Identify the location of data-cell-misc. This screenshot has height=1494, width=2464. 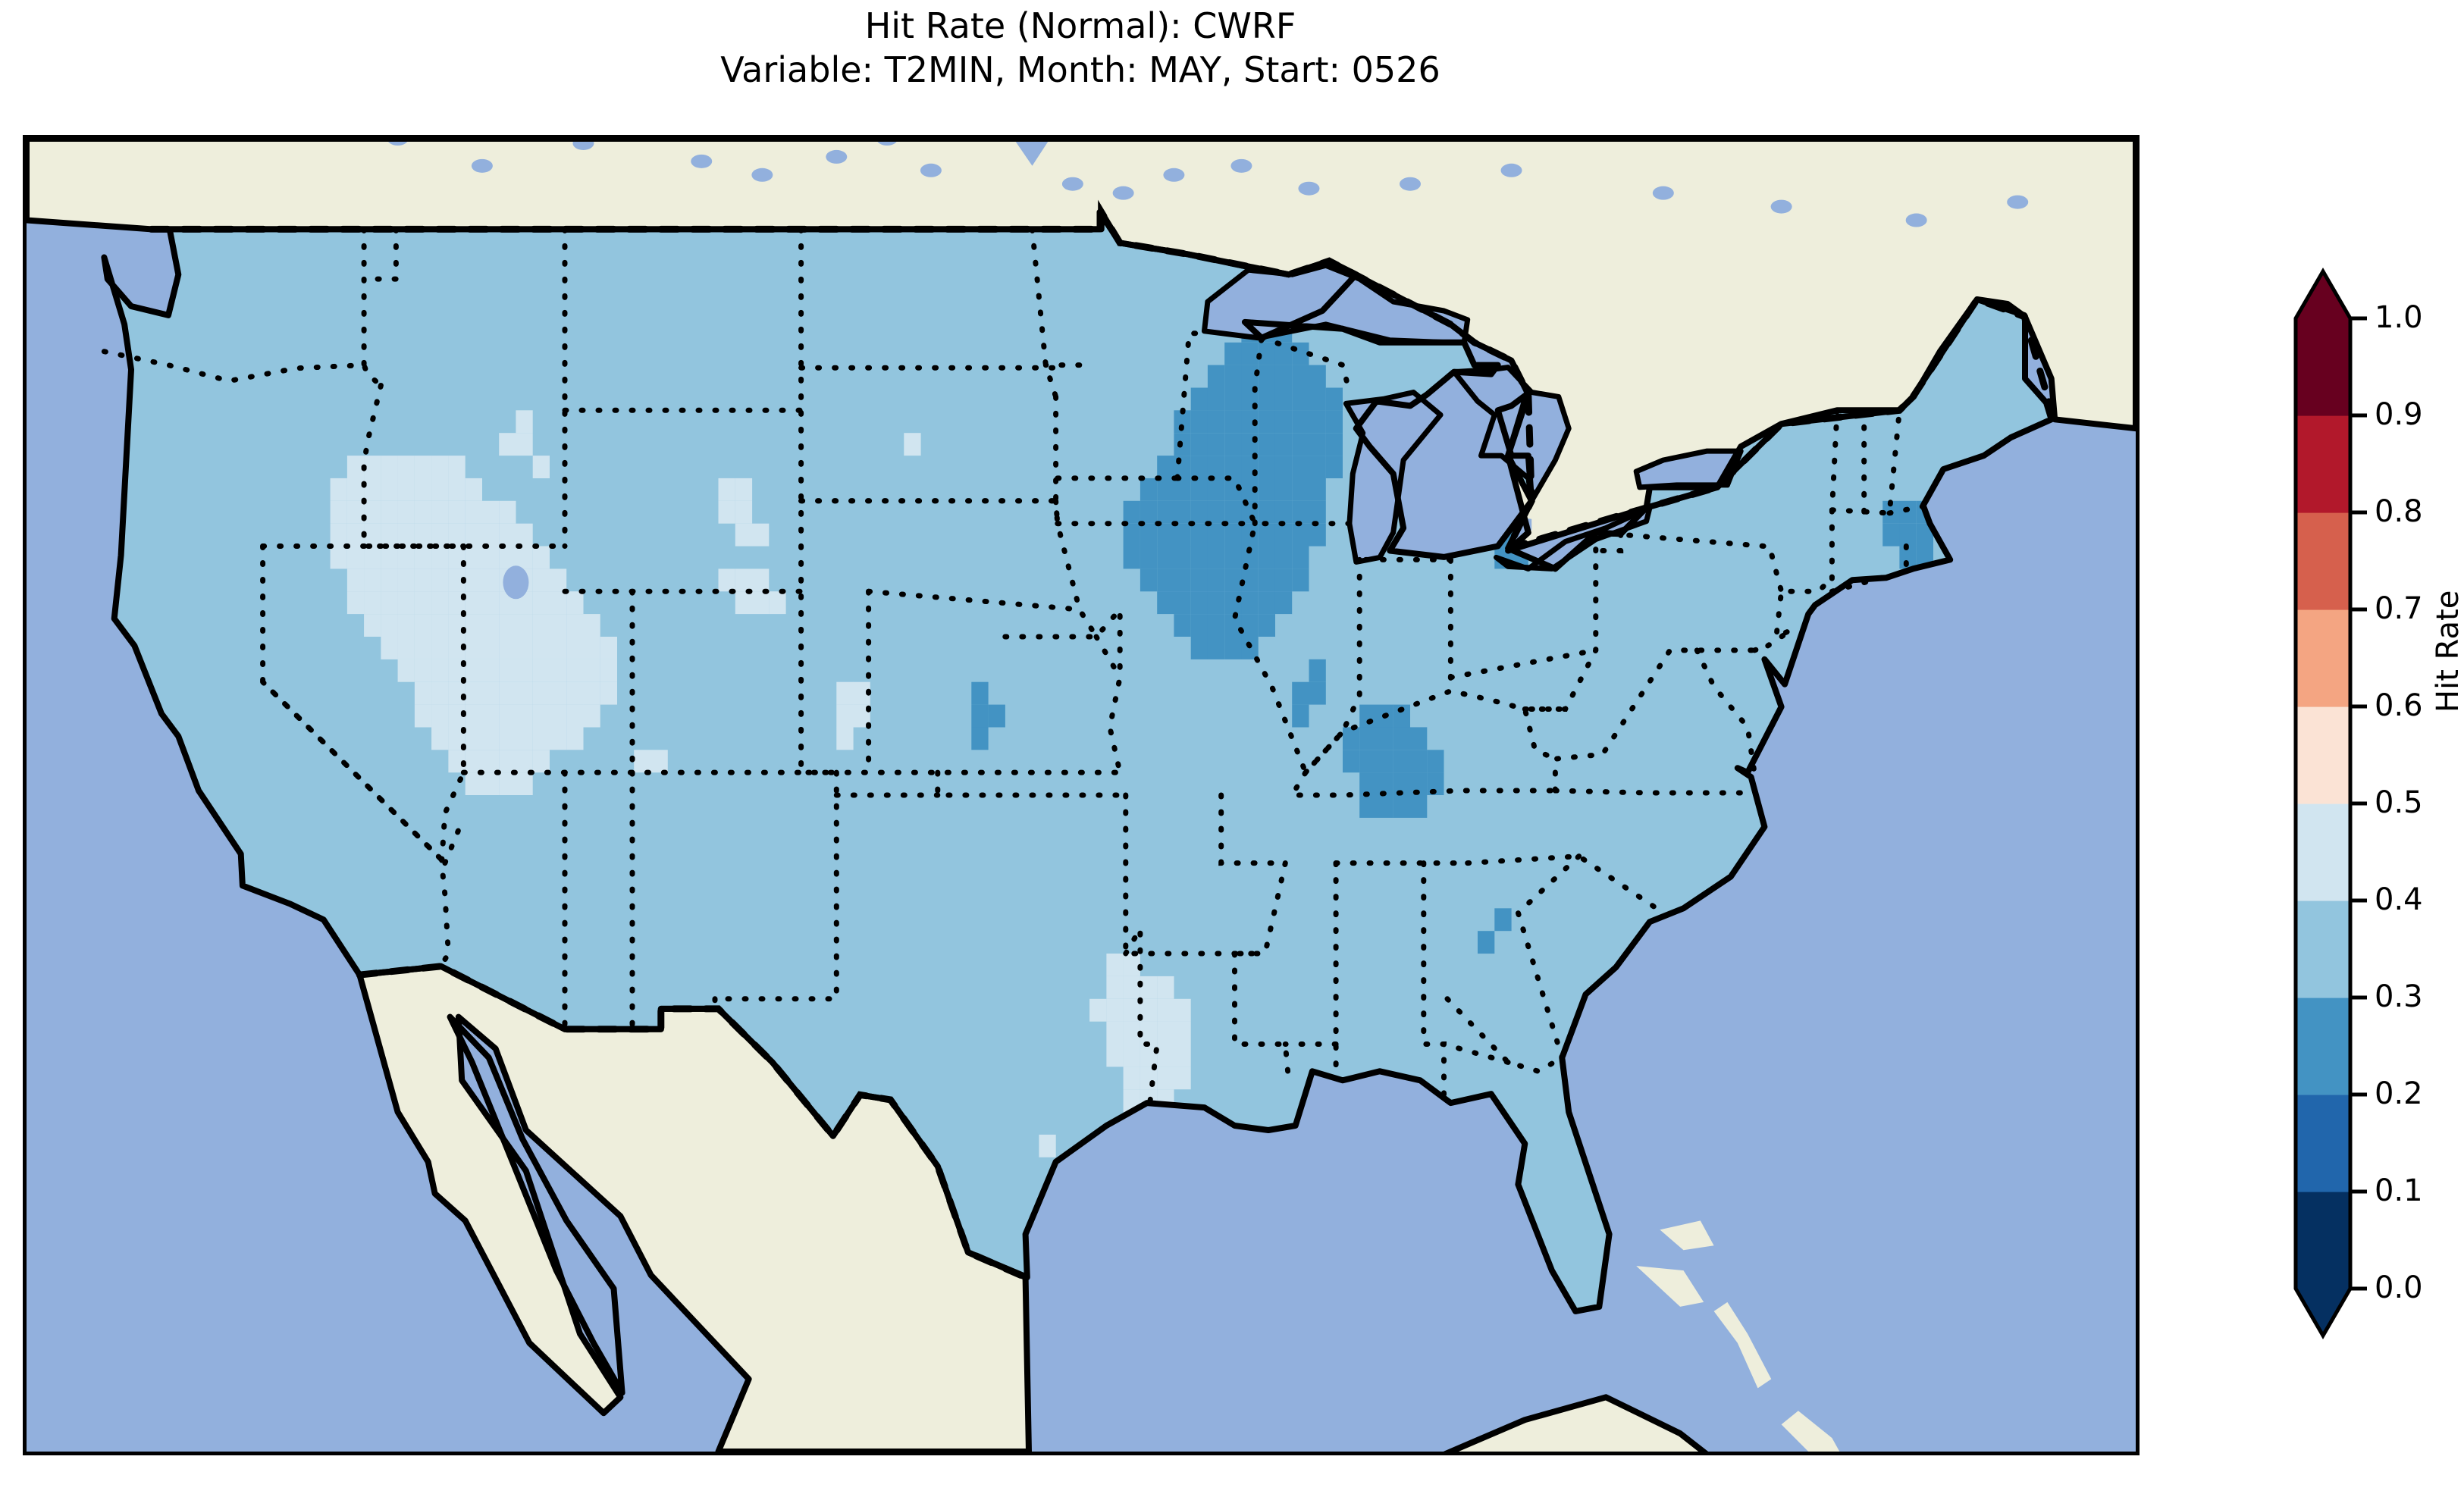
(912, 444).